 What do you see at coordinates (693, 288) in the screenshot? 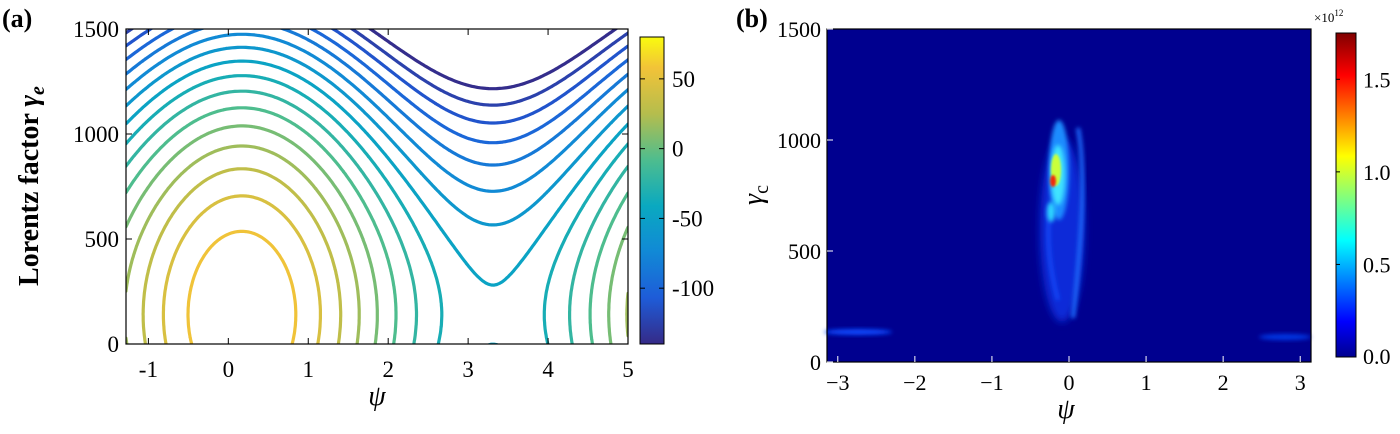
I see `colorbar-tick-label: -100` at bounding box center [693, 288].